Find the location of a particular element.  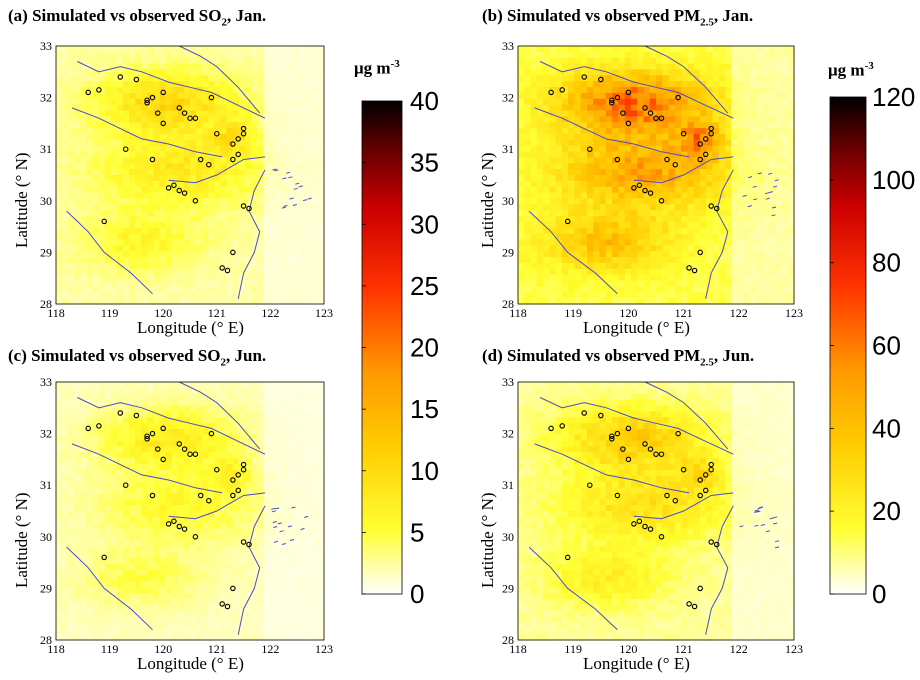

x-tick-label: 123 is located at coordinates (324, 313).